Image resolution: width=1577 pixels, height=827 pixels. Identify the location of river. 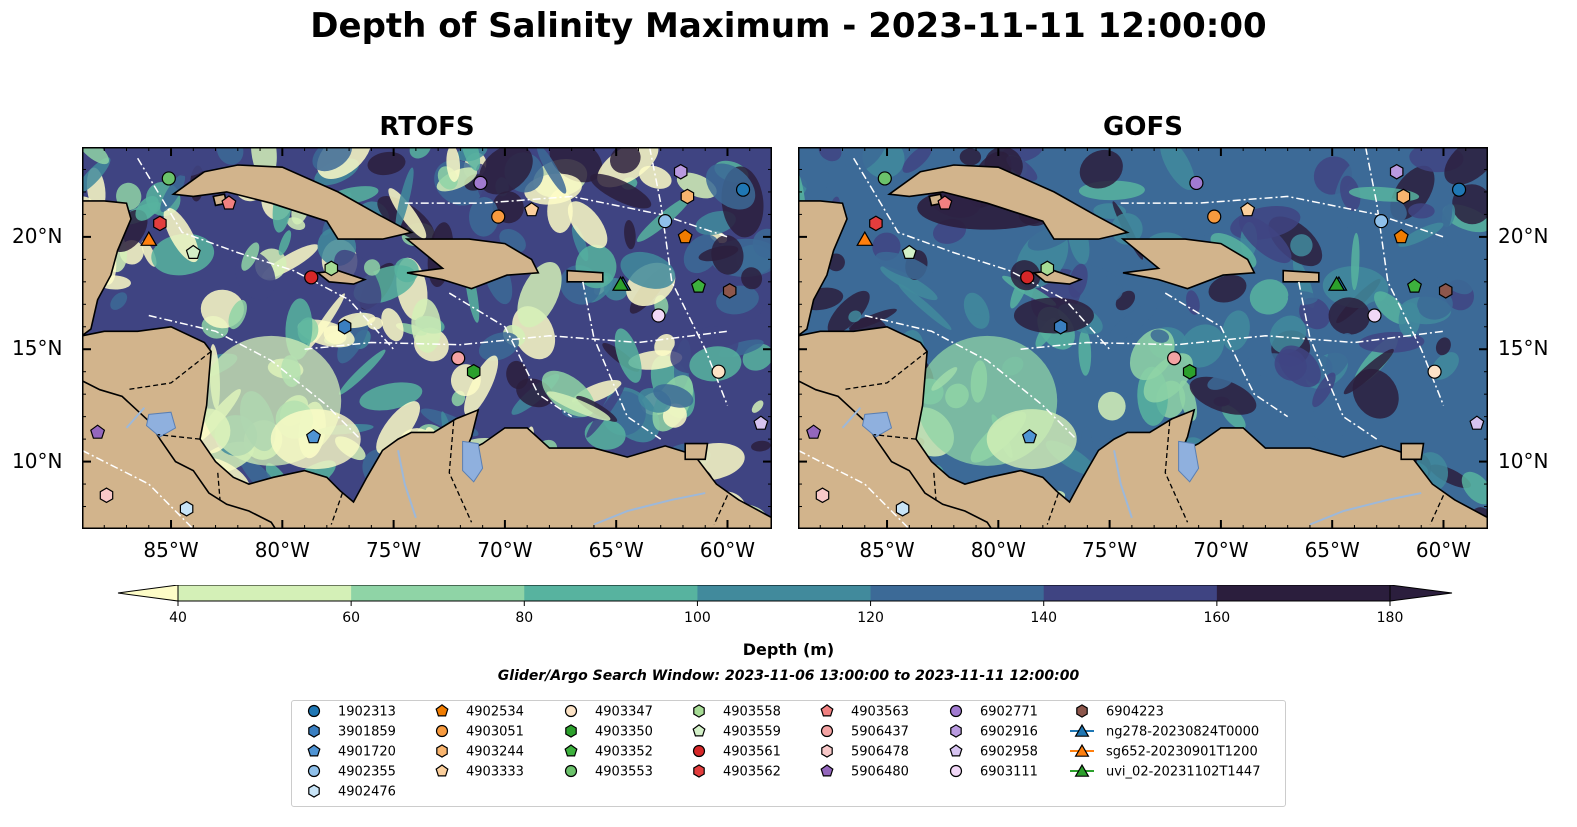
(1365, 509).